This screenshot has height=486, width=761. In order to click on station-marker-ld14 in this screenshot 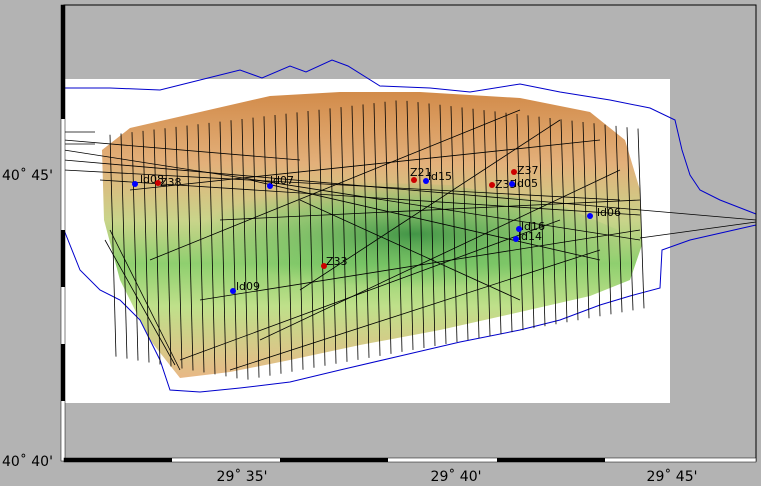, I will do `click(516, 239)`.